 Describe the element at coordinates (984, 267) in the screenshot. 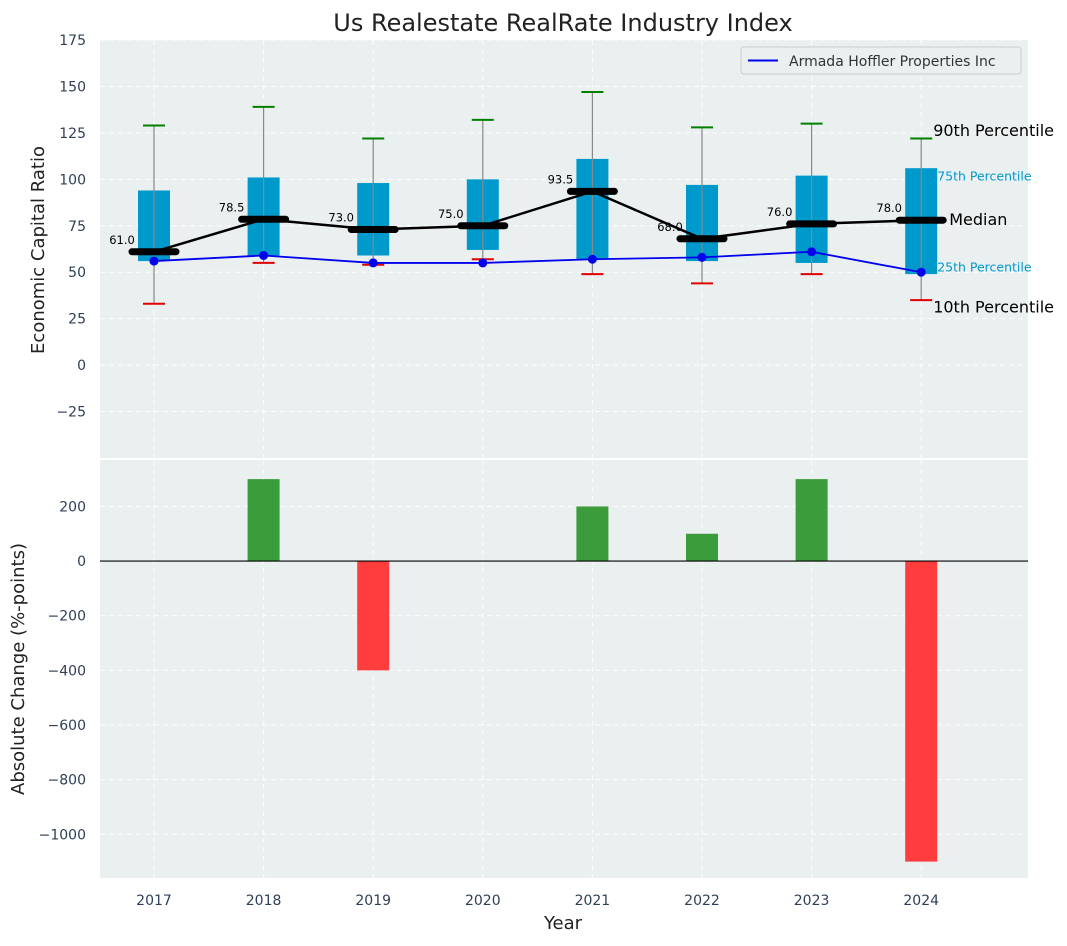

I see `percentile-annotation: 25th Percentile` at that location.